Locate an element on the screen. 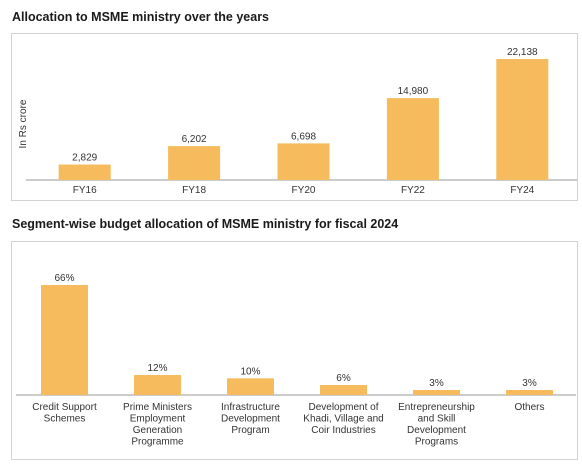 The image size is (582, 469). data-label: 12% is located at coordinates (157, 368).